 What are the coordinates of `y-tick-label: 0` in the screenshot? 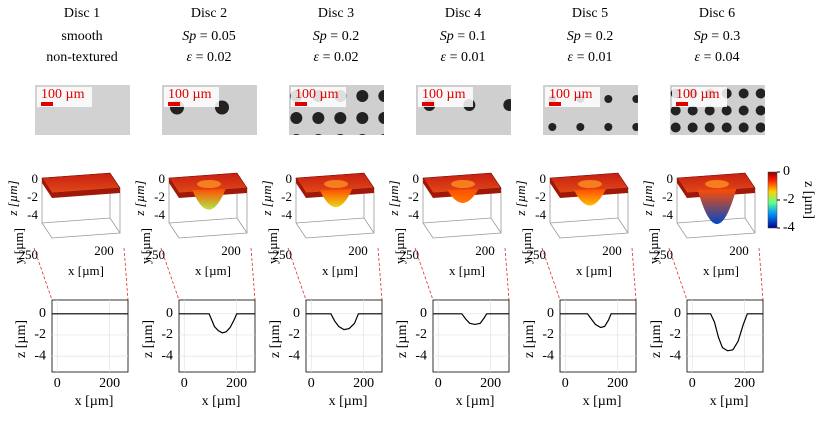 It's located at (169, 313).